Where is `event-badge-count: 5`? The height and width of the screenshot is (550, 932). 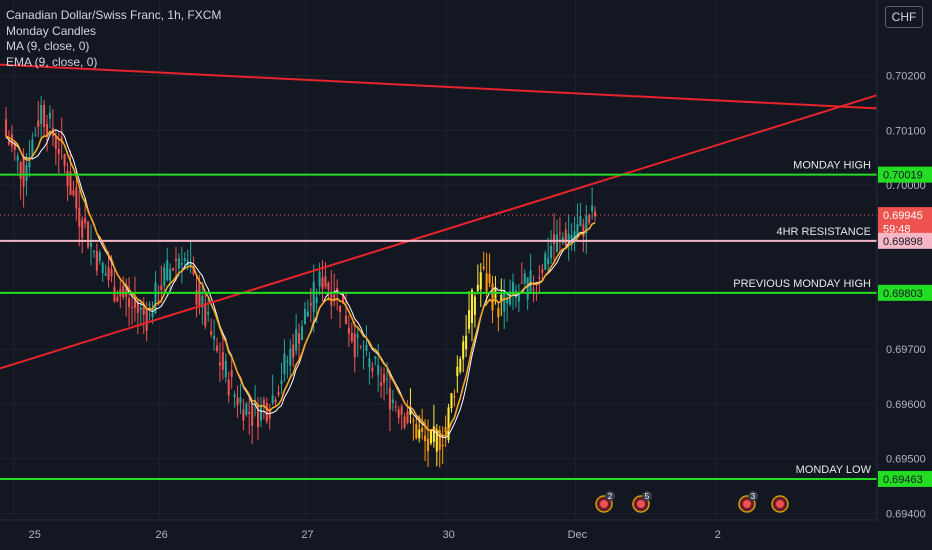 event-badge-count: 5 is located at coordinates (647, 496).